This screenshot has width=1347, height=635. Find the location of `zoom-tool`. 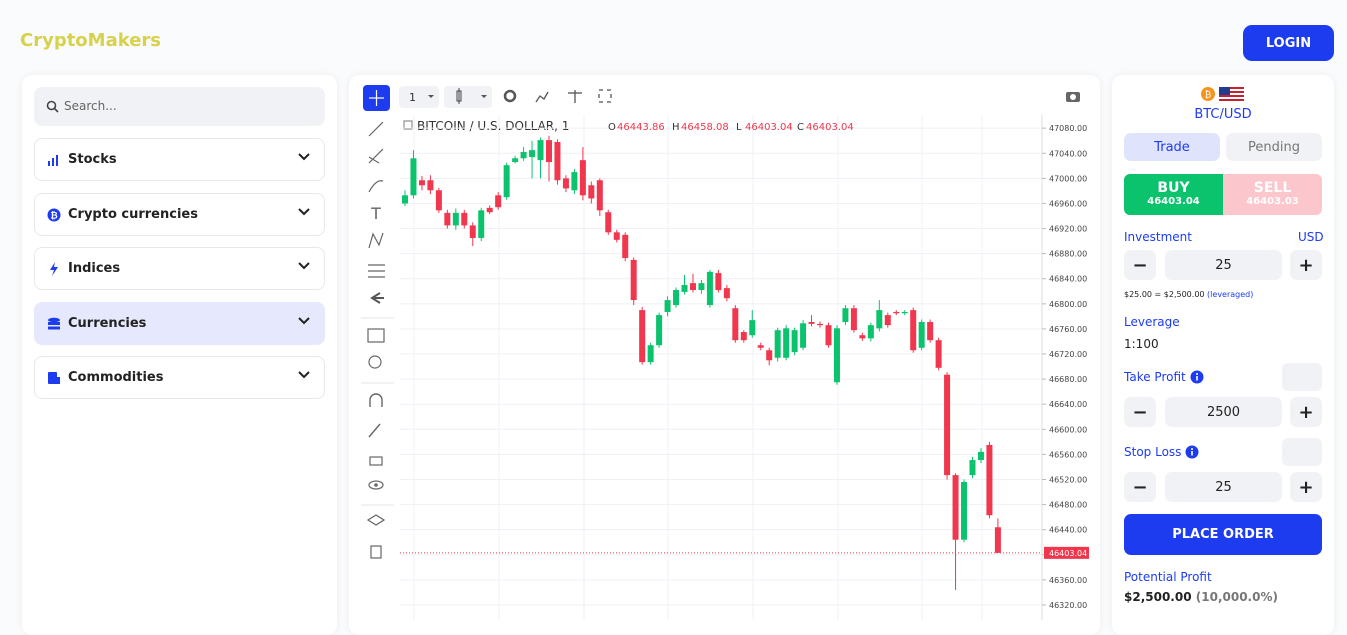

zoom-tool is located at coordinates (375, 362).